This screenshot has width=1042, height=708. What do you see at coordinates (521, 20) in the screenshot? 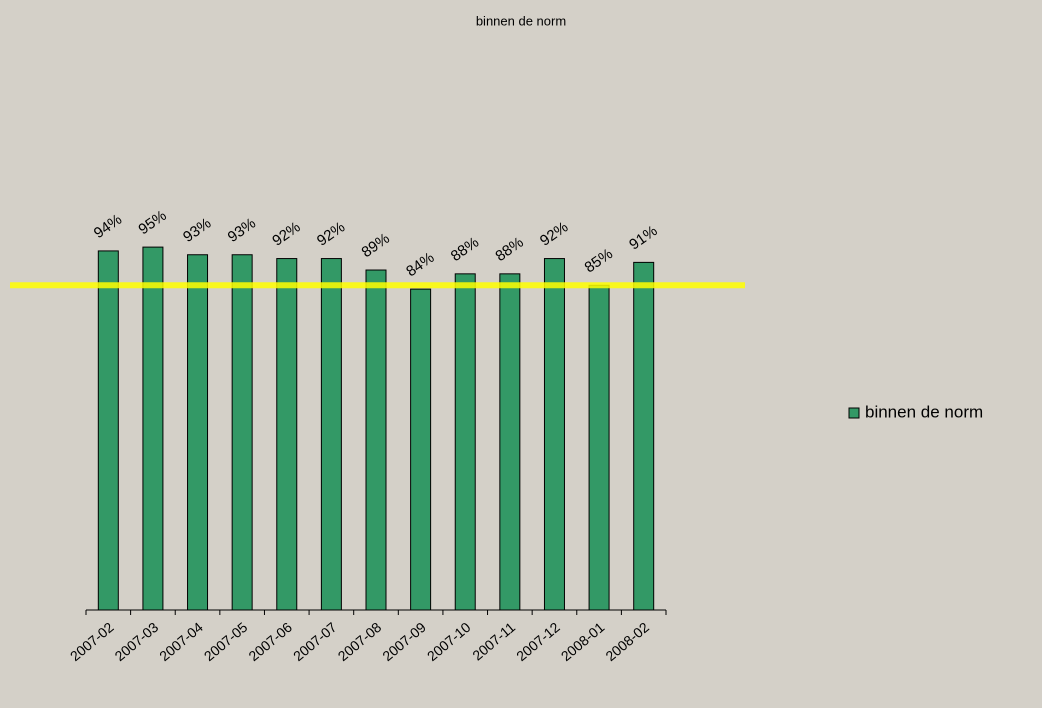
I see `chart-title: binnen de norm` at bounding box center [521, 20].